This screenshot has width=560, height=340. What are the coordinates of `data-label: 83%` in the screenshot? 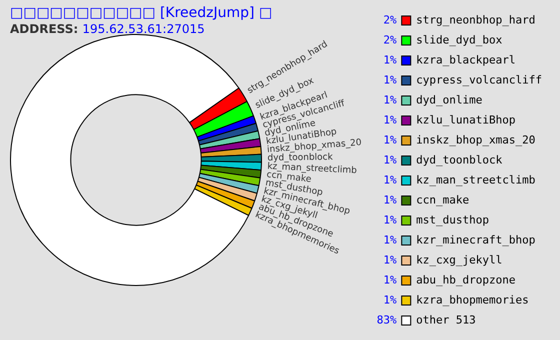 It's located at (387, 319).